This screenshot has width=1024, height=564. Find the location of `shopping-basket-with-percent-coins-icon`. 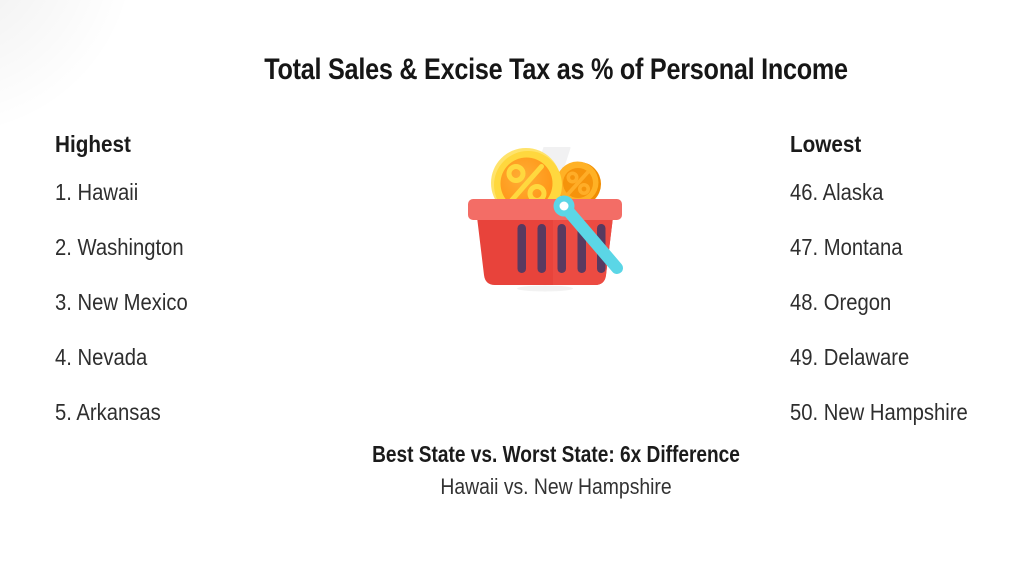

shopping-basket-with-percent-coins-icon is located at coordinates (545, 215).